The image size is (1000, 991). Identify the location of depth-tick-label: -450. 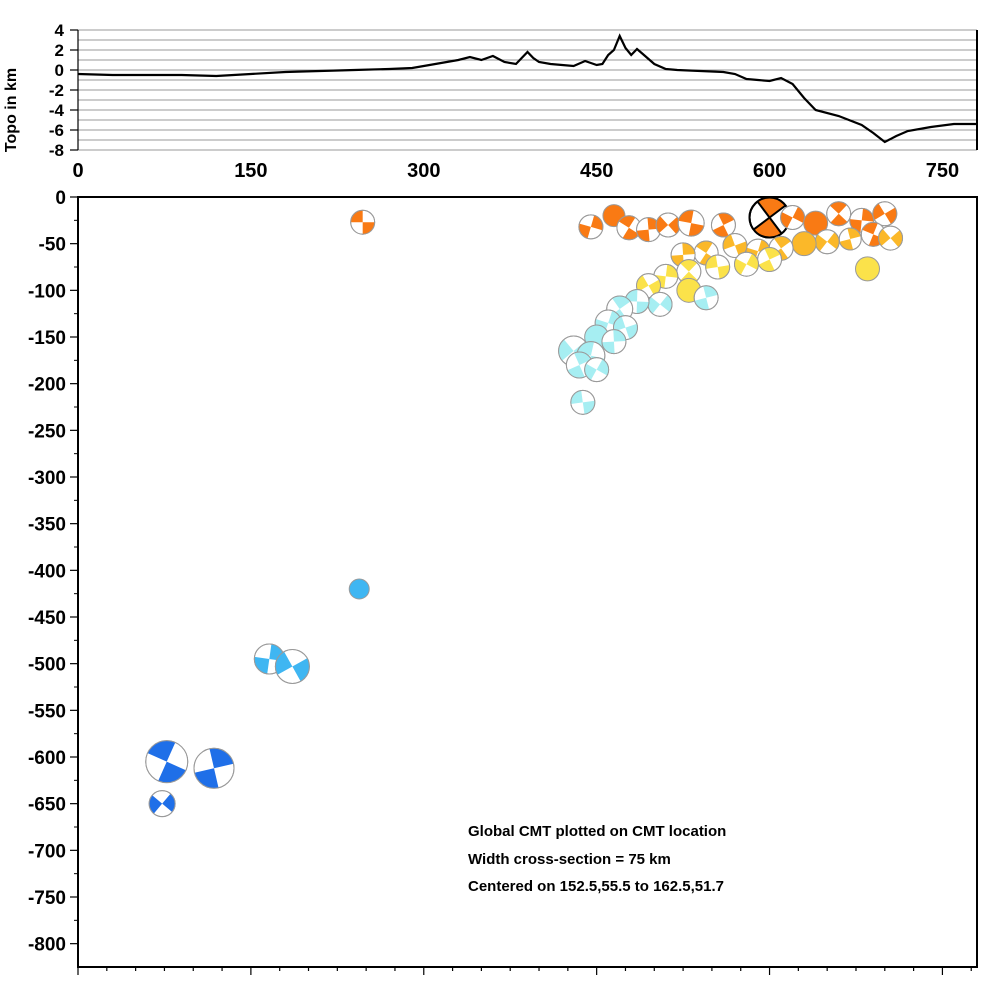
(47, 618).